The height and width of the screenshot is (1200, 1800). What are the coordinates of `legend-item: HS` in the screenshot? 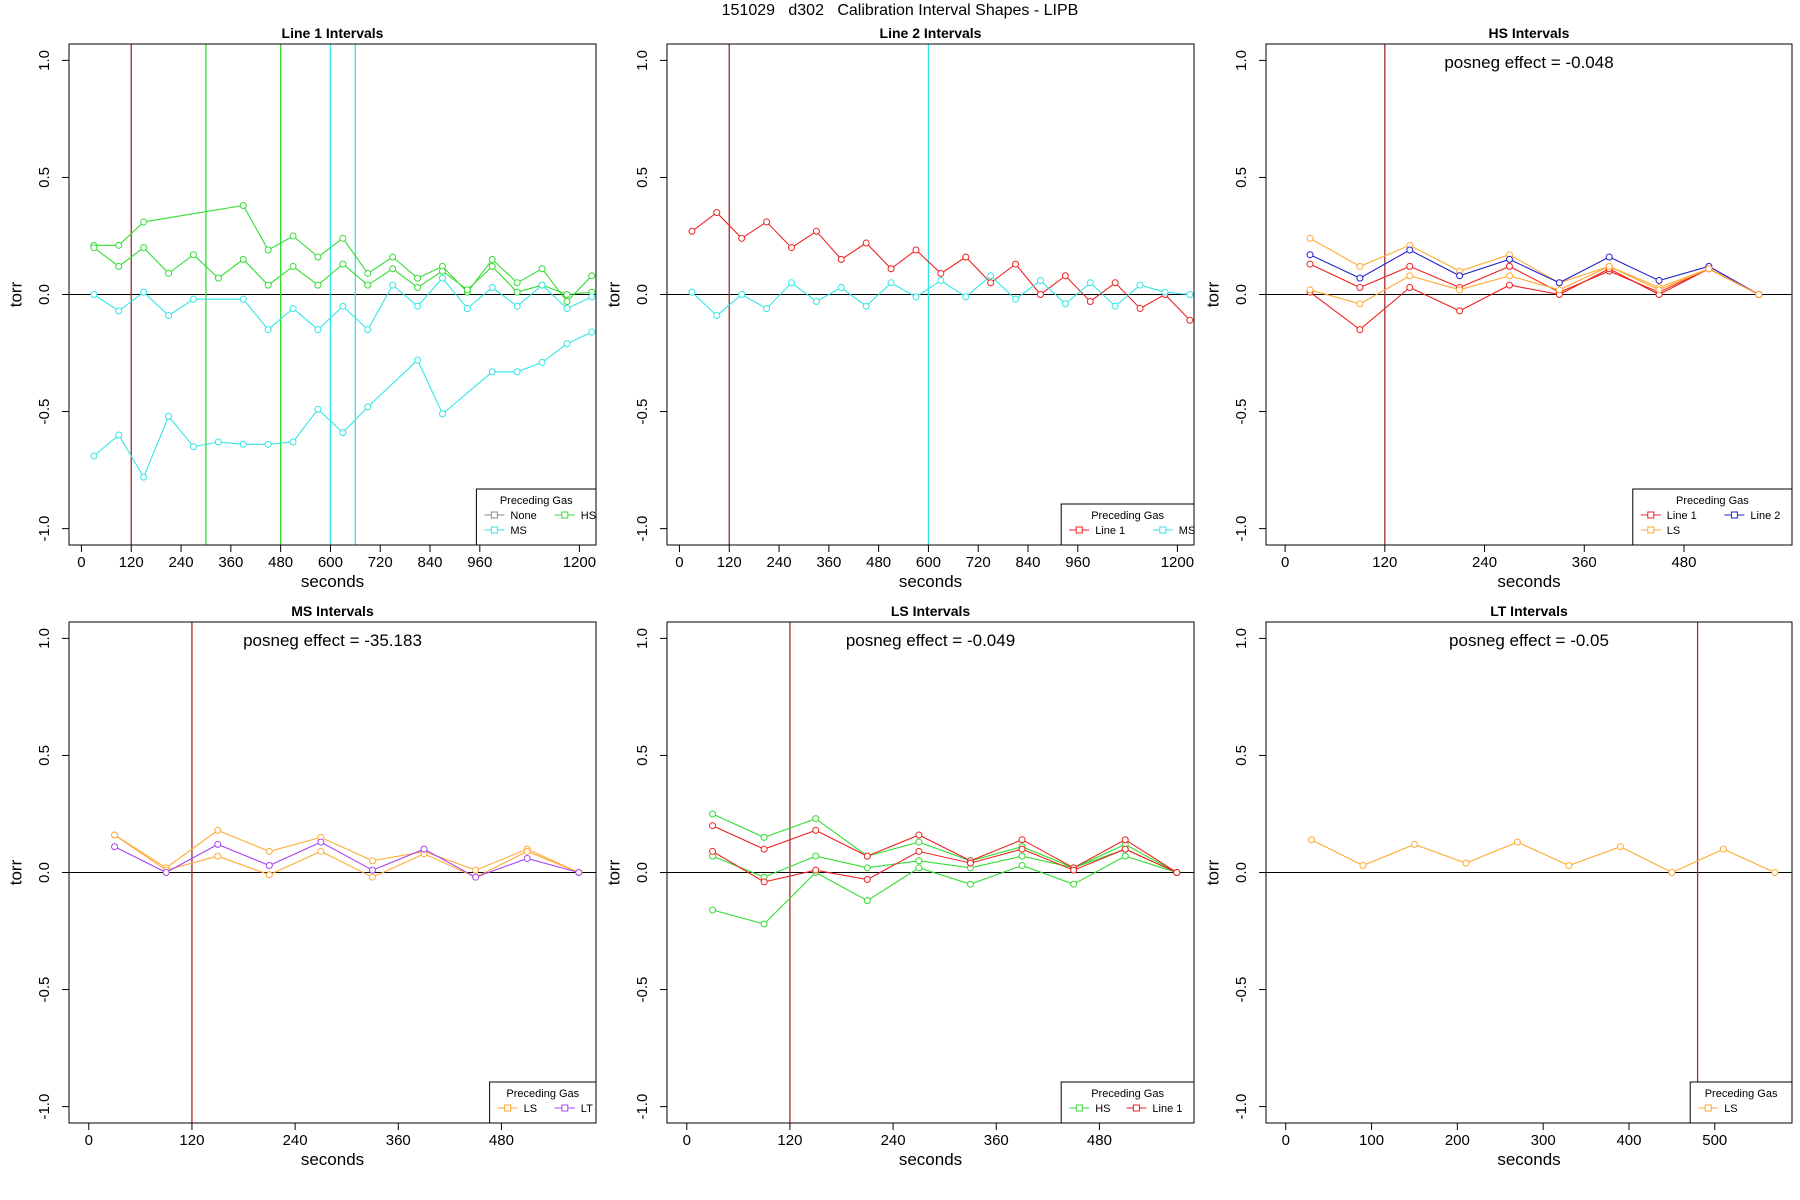 It's located at (1089, 1109).